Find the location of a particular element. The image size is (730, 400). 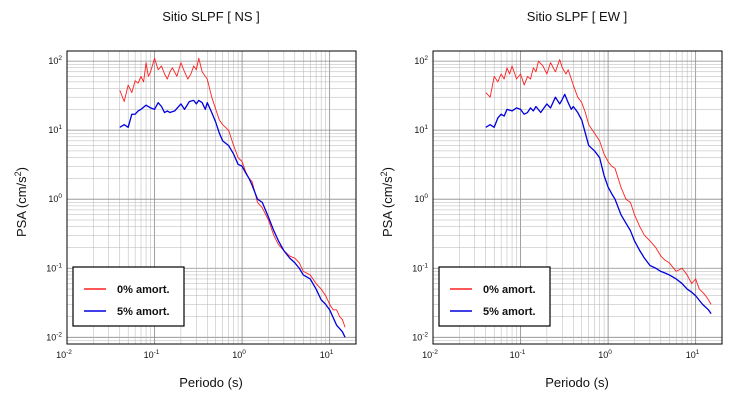

chart-title: Sitio SLPF [ EW ] is located at coordinates (577, 16).